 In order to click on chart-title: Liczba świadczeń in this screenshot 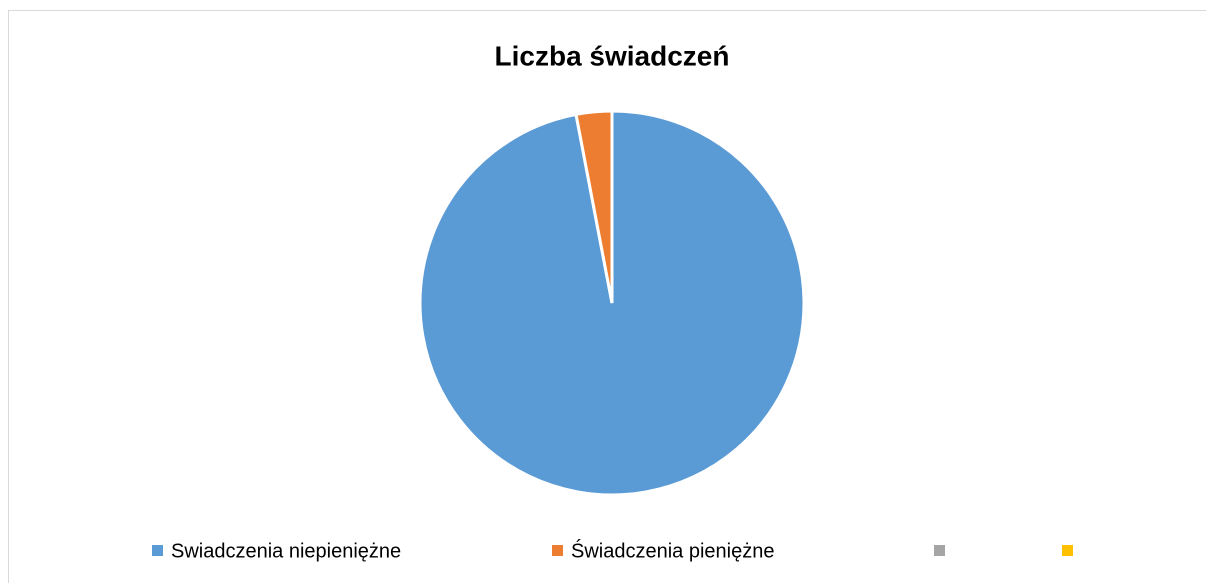, I will do `click(612, 55)`.